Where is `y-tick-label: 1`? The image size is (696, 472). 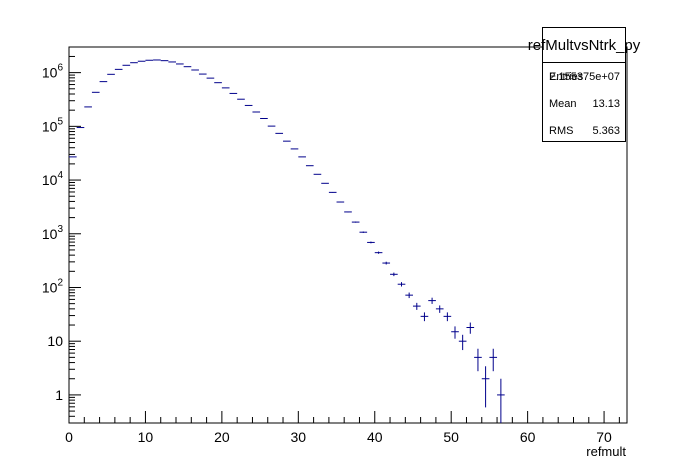
y-tick-label: 1 is located at coordinates (59, 395).